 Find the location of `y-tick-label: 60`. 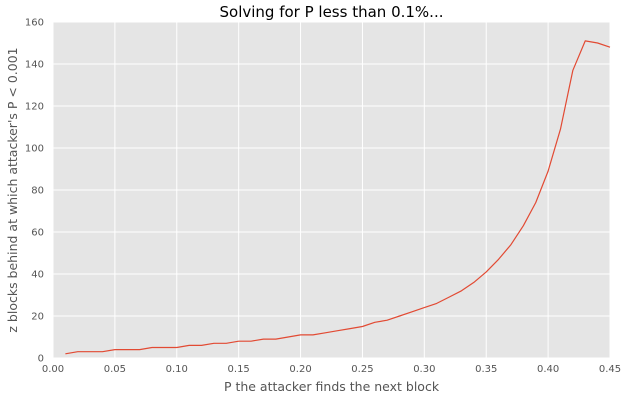

y-tick-label: 60 is located at coordinates (37, 233).